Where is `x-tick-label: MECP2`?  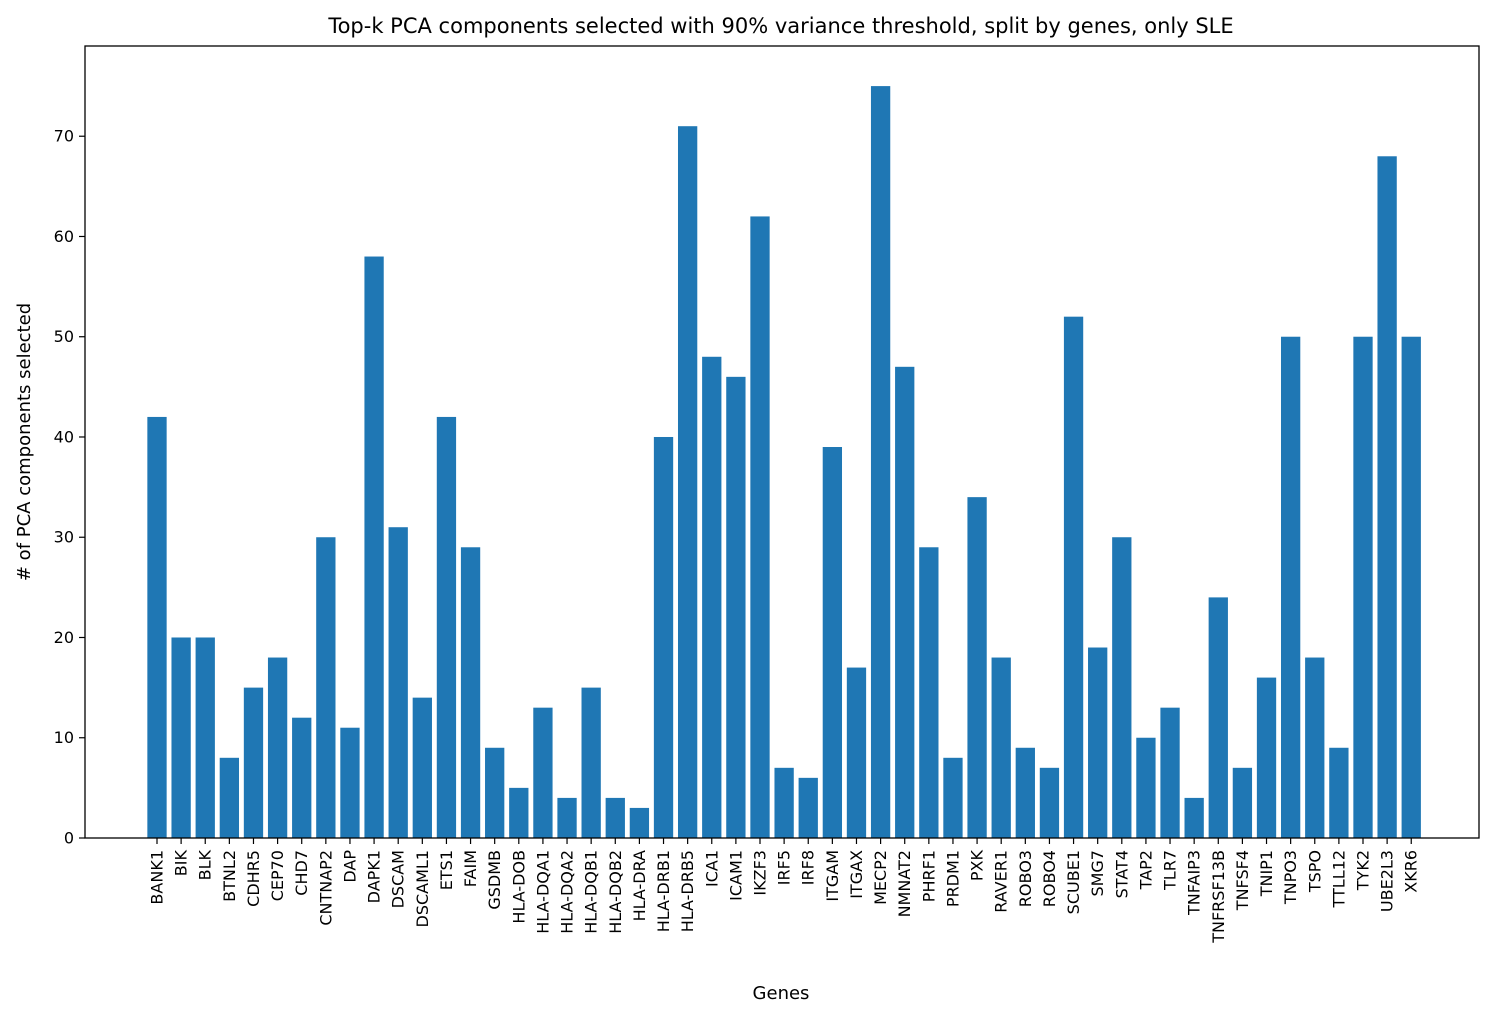 x-tick-label: MECP2 is located at coordinates (880, 877).